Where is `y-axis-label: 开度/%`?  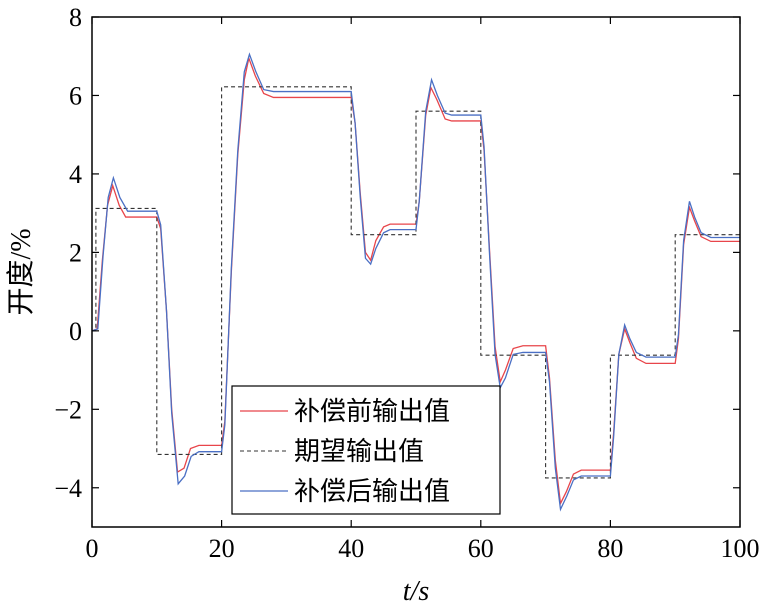
y-axis-label: 开度/% is located at coordinates (21, 271).